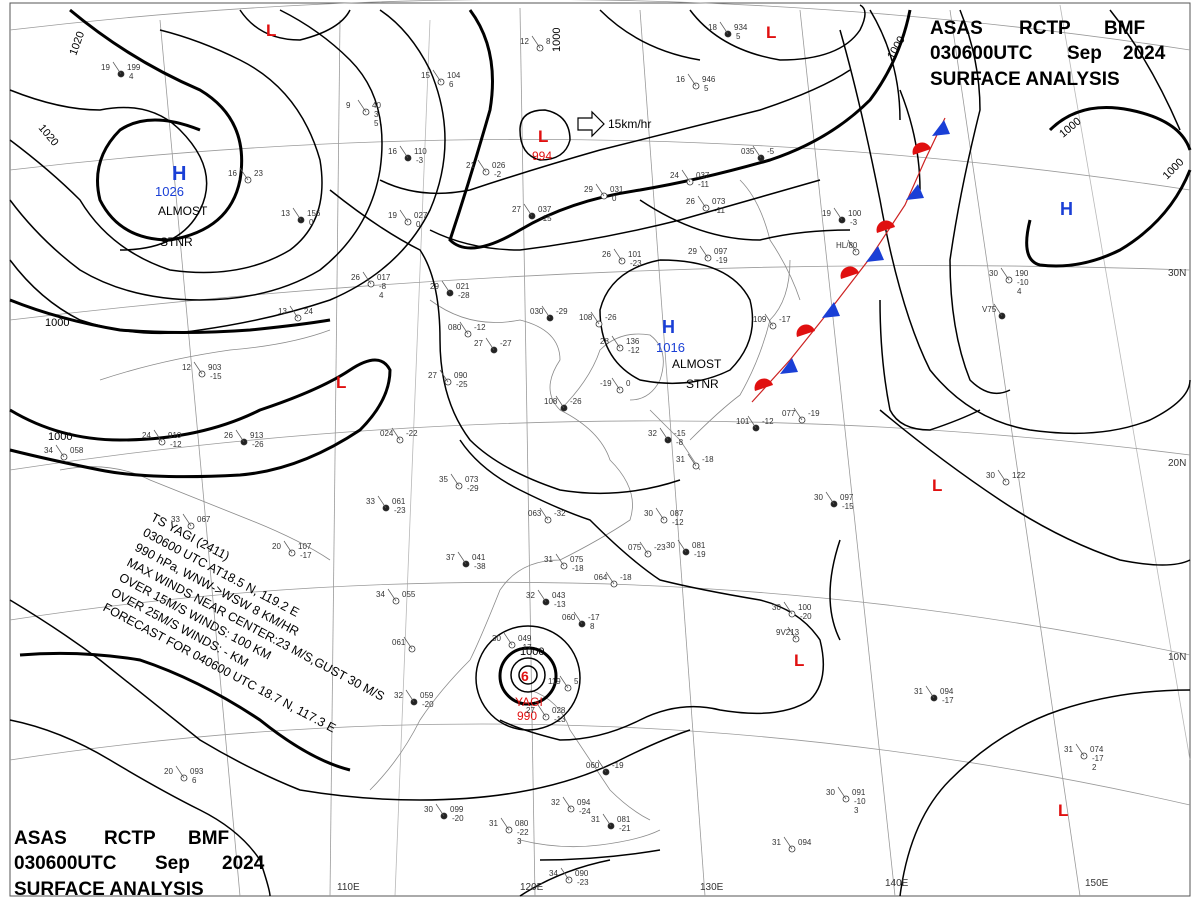 The image size is (1200, 924). What do you see at coordinates (624, 819) in the screenshot?
I see `station-value: 081` at bounding box center [624, 819].